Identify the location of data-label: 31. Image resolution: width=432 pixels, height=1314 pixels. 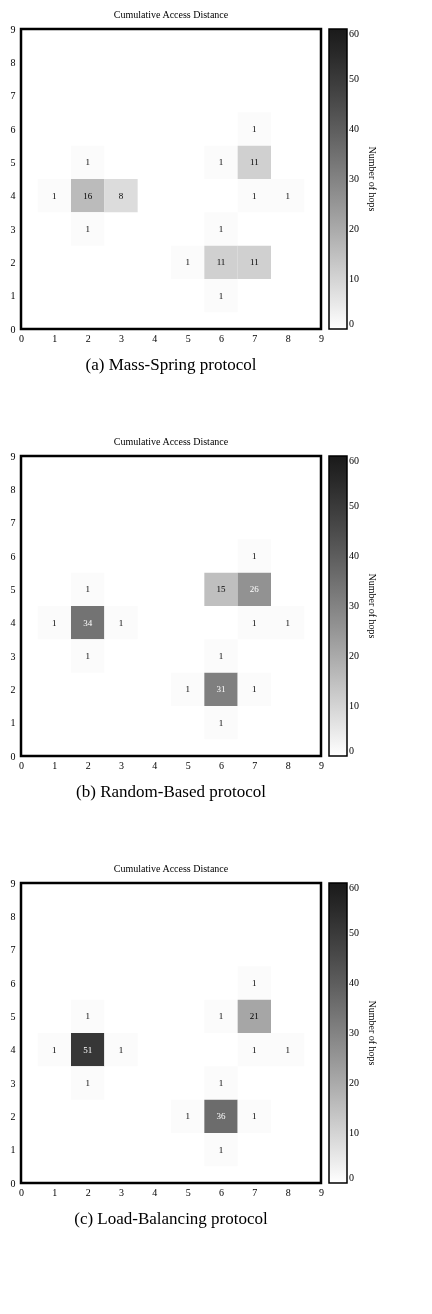
(221, 689).